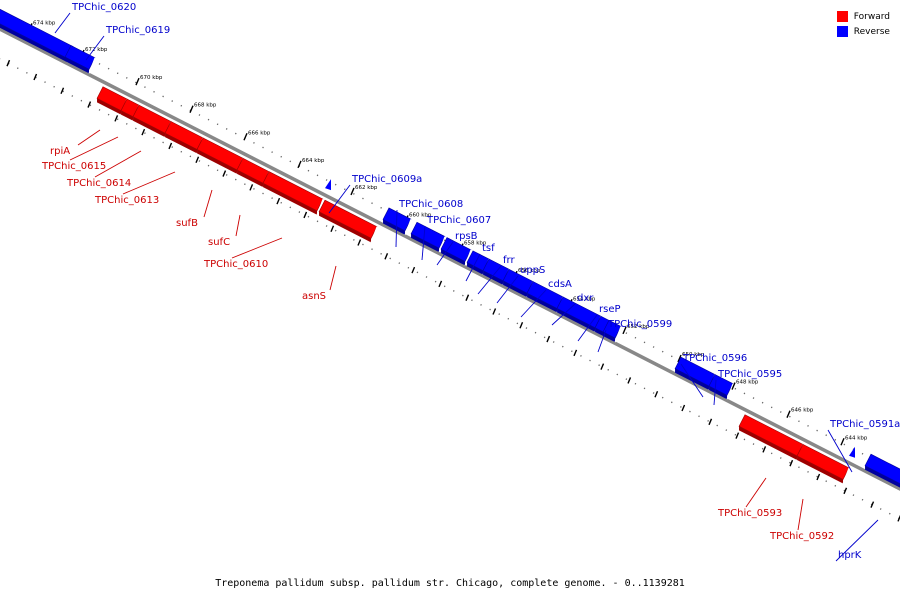 The image size is (900, 600). I want to click on gene-label-rpsb: rpsB, so click(466, 236).